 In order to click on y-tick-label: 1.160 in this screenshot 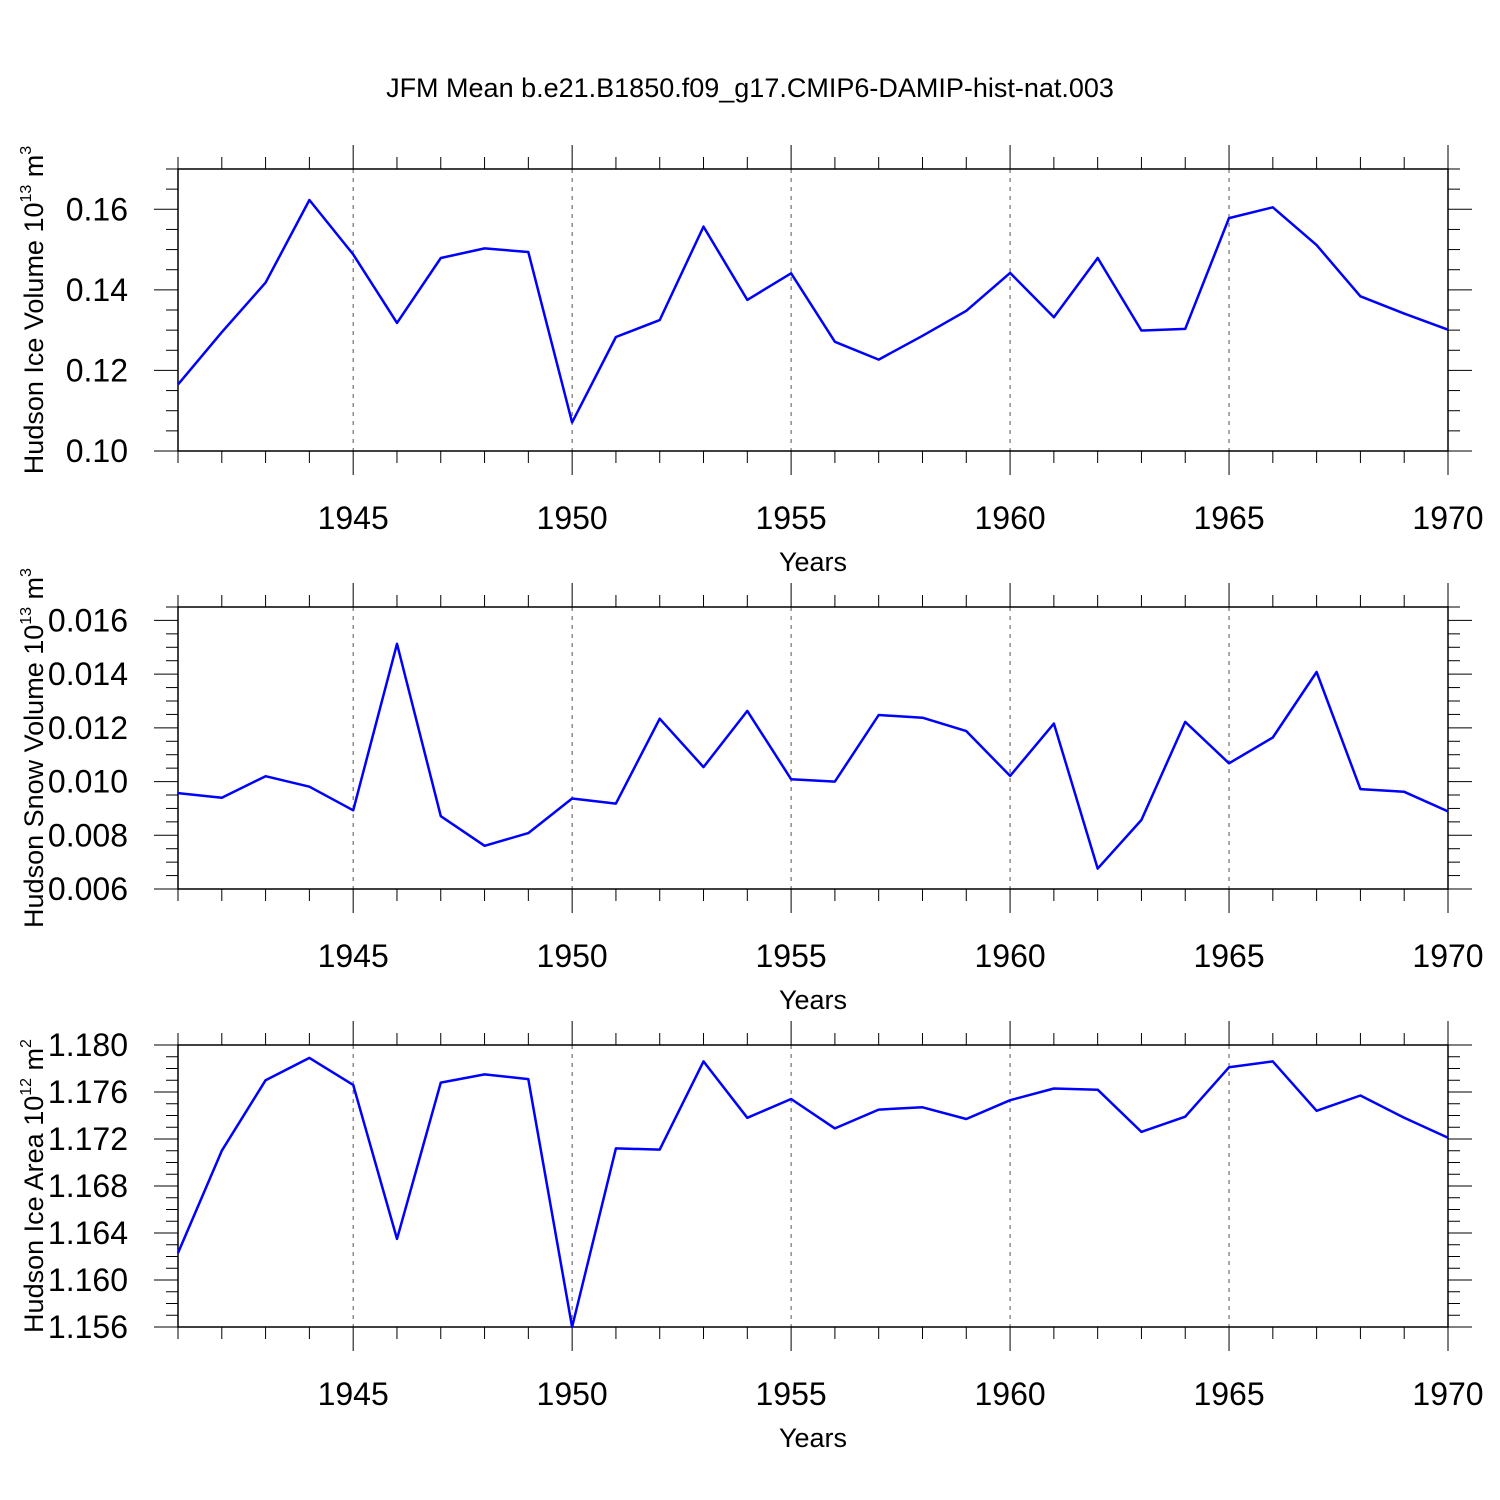, I will do `click(88, 1280)`.